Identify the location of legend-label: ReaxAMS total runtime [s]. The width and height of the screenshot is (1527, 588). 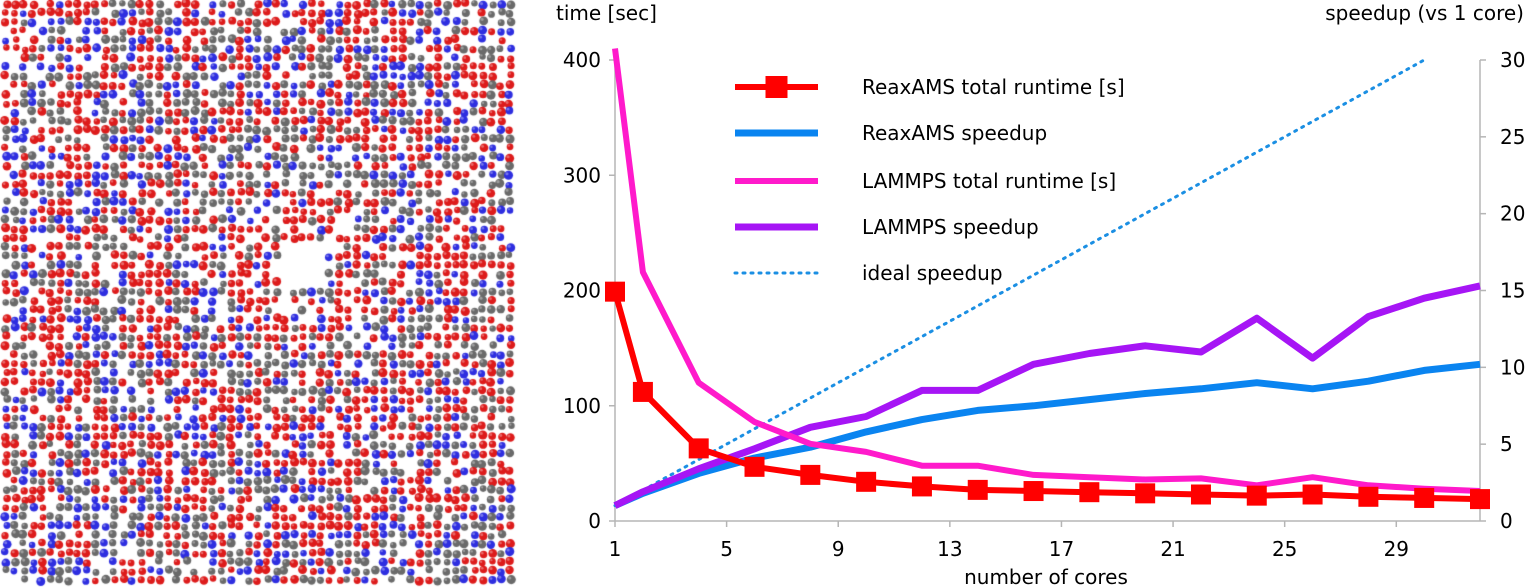
(993, 87).